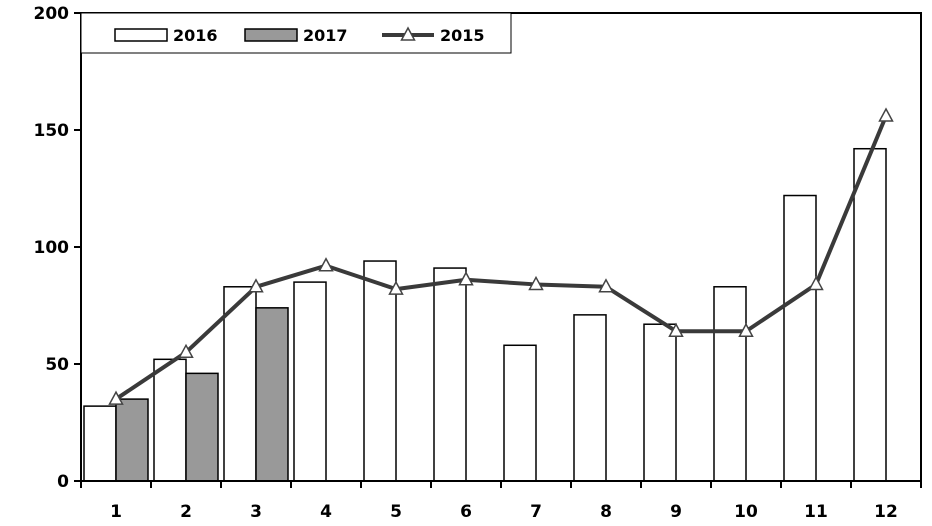 The image size is (932, 526). What do you see at coordinates (676, 512) in the screenshot?
I see `x-tick-label-9: 9` at bounding box center [676, 512].